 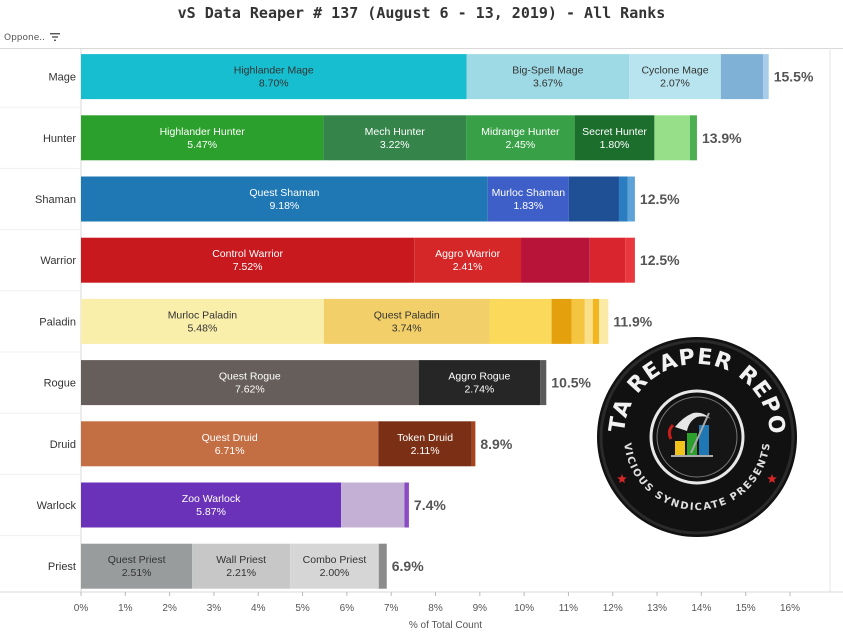 What do you see at coordinates (230, 451) in the screenshot?
I see `segment-value-label: 6.71%` at bounding box center [230, 451].